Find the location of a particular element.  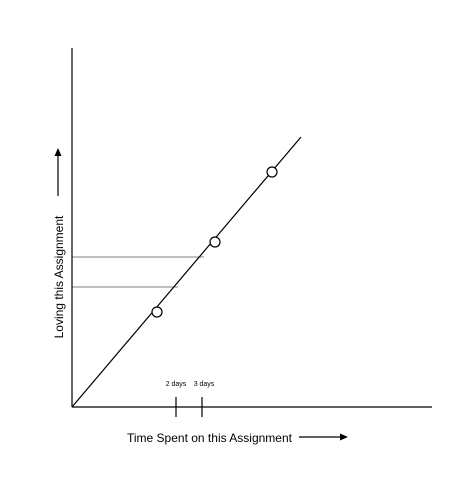

x-axis-arrow-icon is located at coordinates (323, 437).